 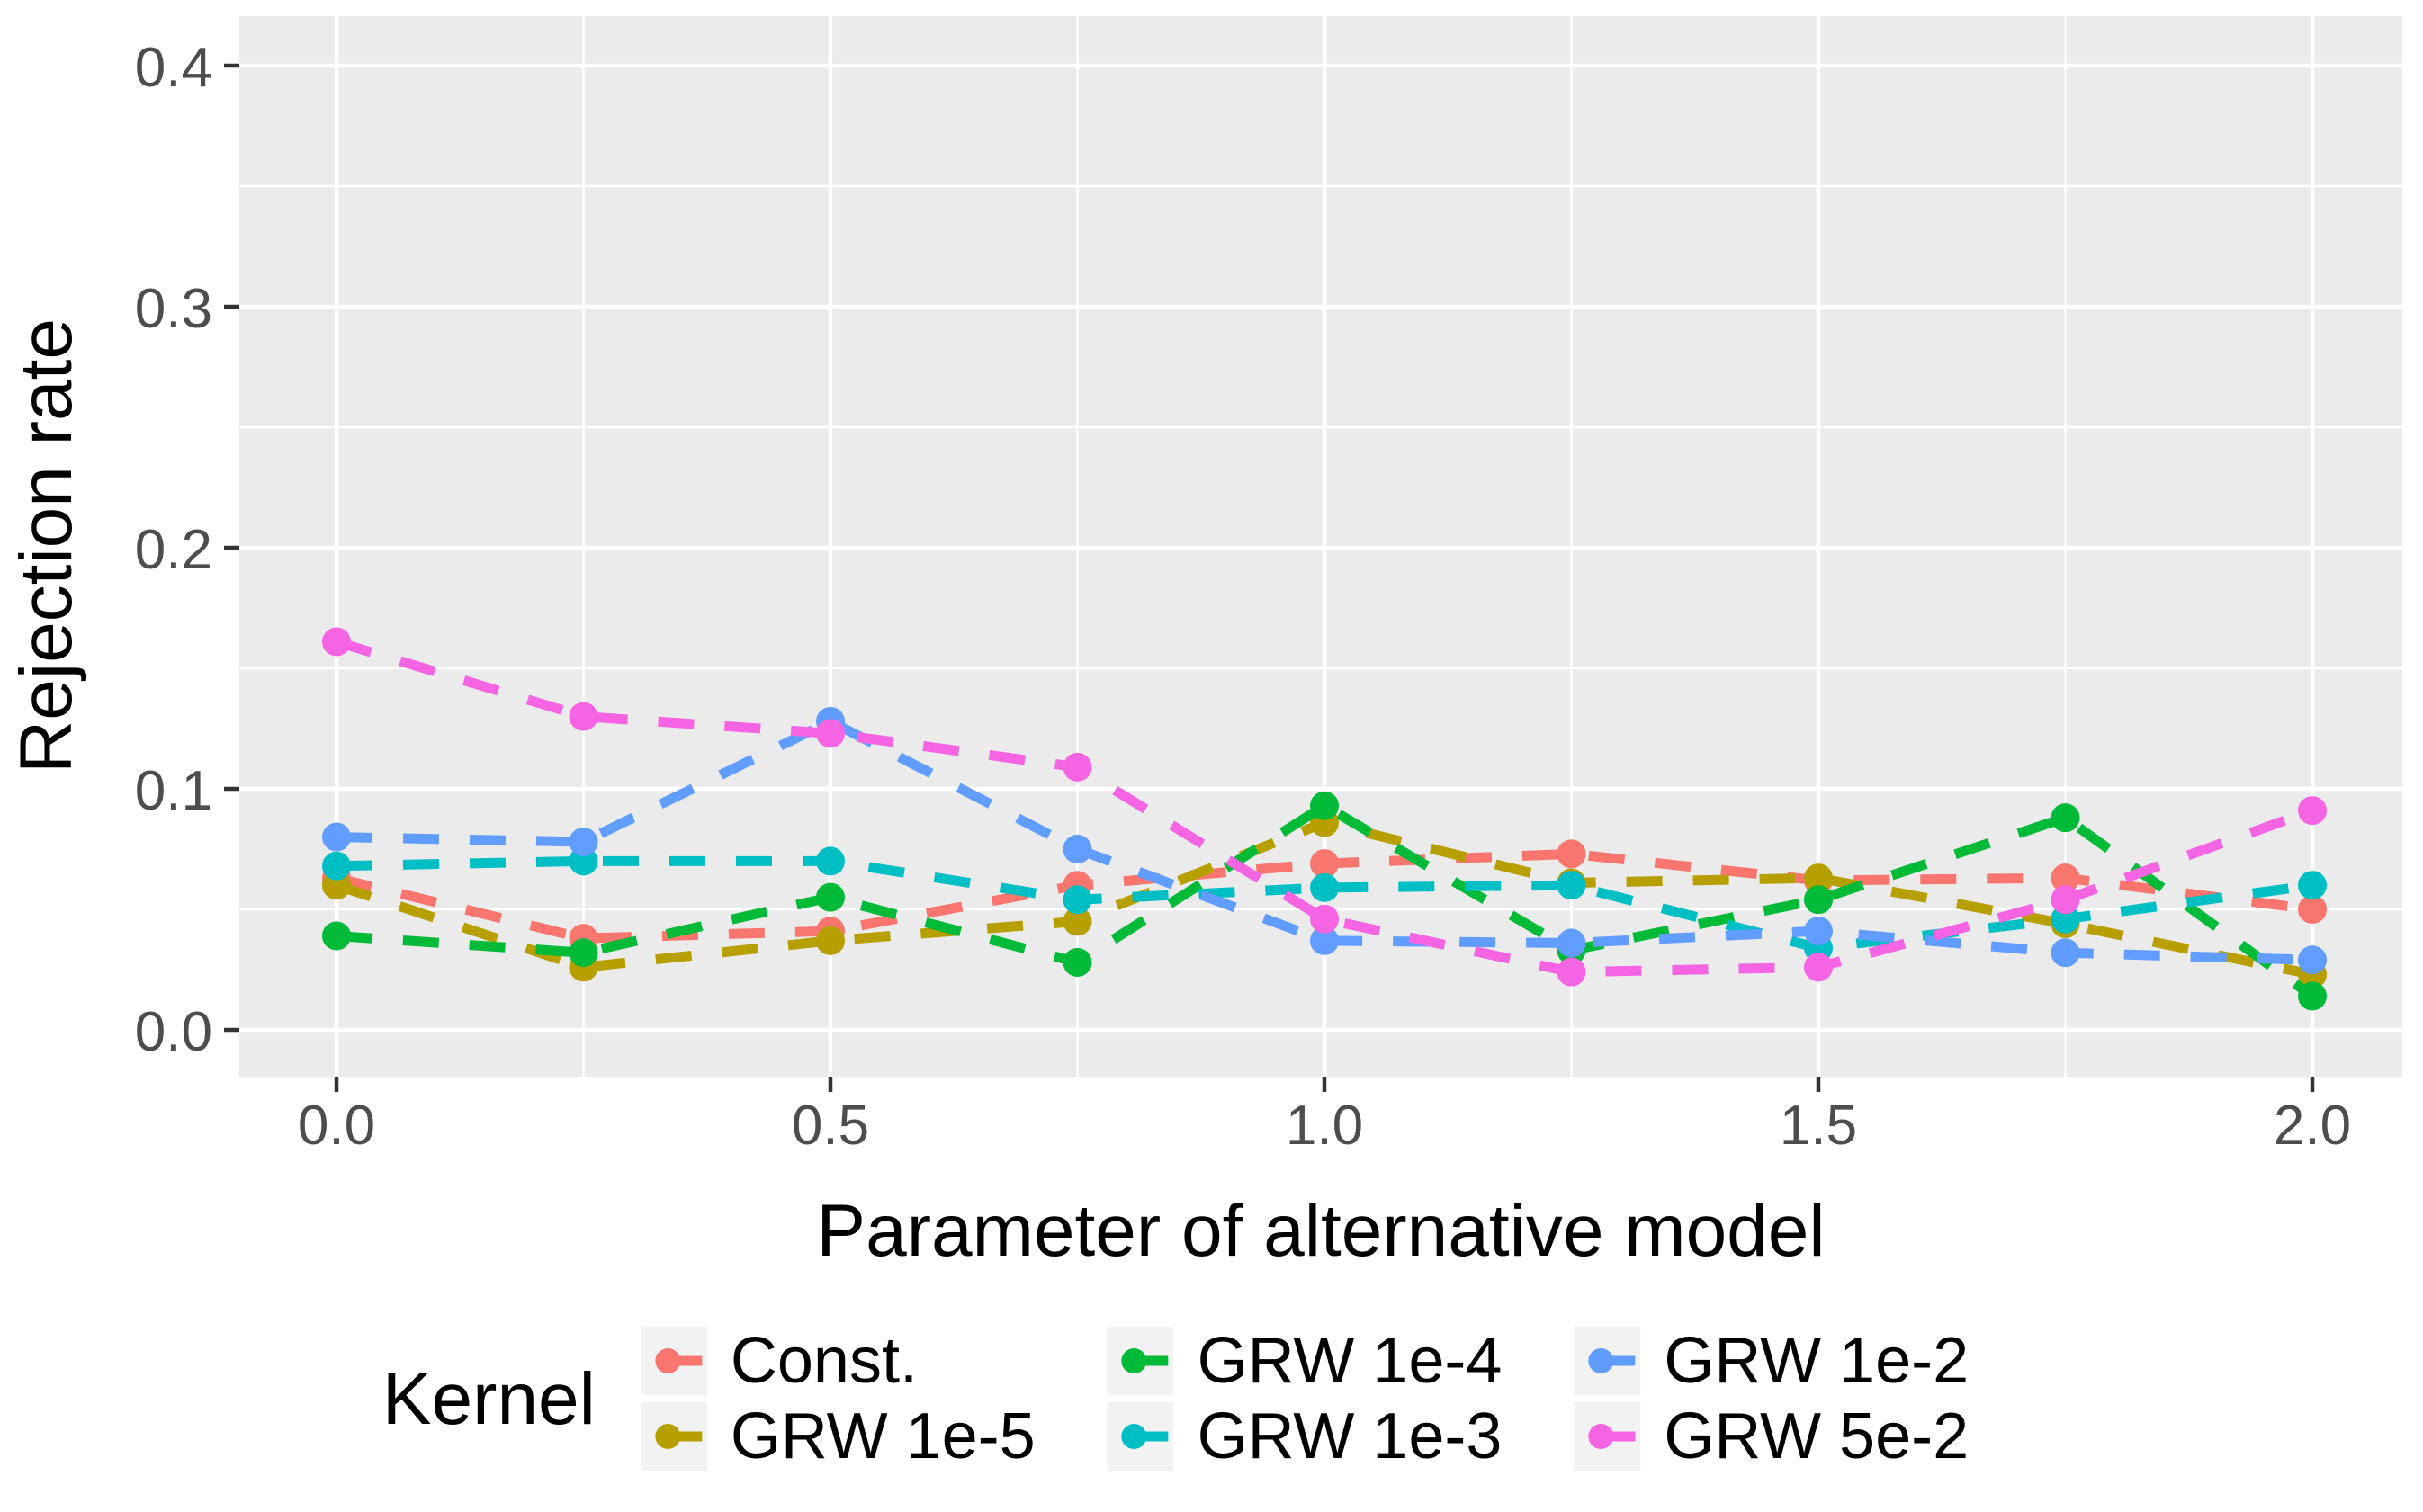 I want to click on x-axis-tick-labels: 0.0 0.5 1.0 1.5 2.0, so click(x=1324, y=1126).